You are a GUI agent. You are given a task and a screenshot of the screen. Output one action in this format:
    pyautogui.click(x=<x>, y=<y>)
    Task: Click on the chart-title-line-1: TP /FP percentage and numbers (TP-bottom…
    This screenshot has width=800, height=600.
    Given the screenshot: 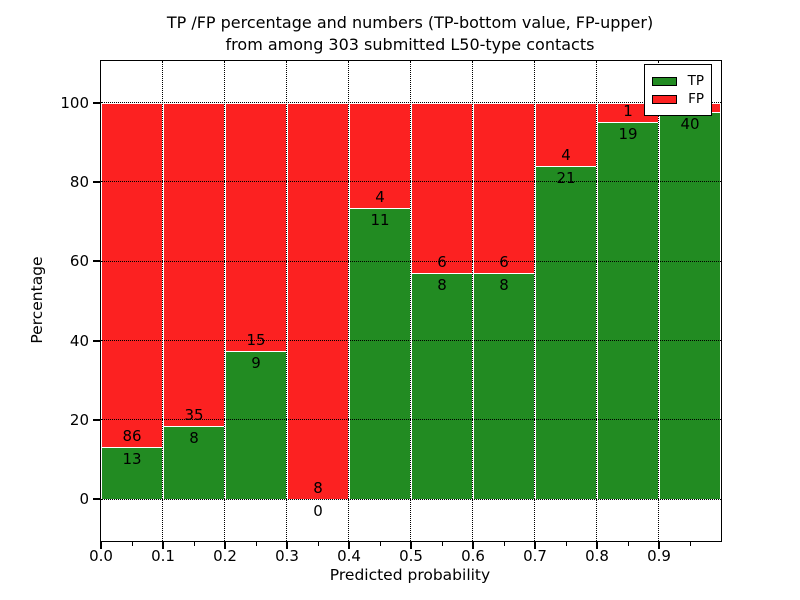 What is the action you would take?
    pyautogui.click(x=410, y=22)
    